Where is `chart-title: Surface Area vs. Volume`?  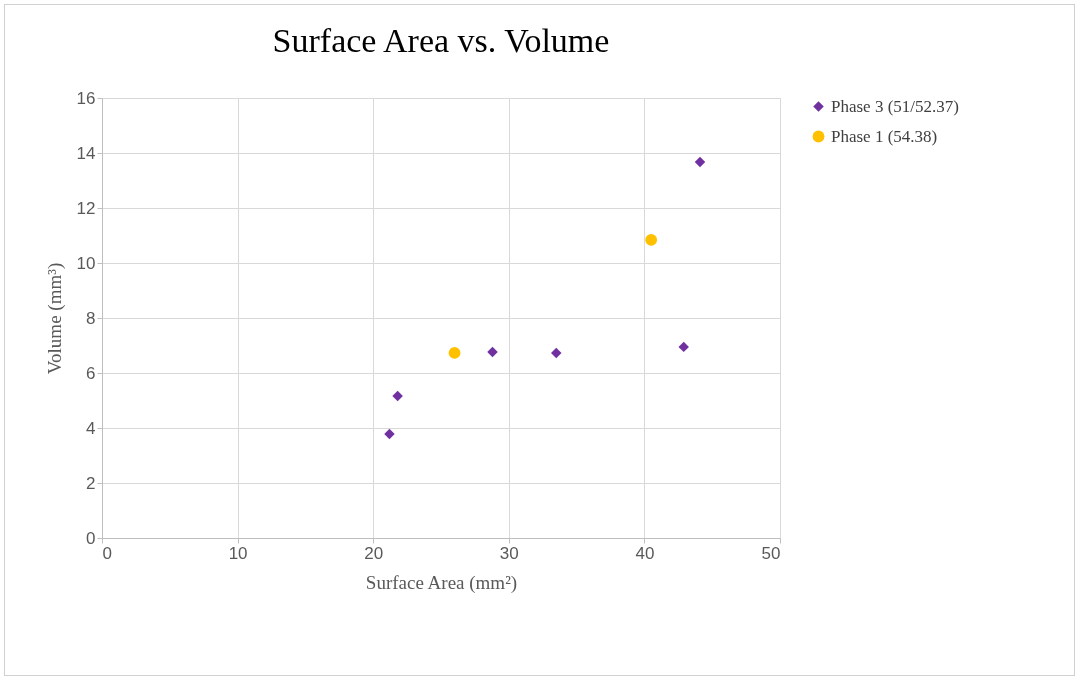 chart-title: Surface Area vs. Volume is located at coordinates (441, 40).